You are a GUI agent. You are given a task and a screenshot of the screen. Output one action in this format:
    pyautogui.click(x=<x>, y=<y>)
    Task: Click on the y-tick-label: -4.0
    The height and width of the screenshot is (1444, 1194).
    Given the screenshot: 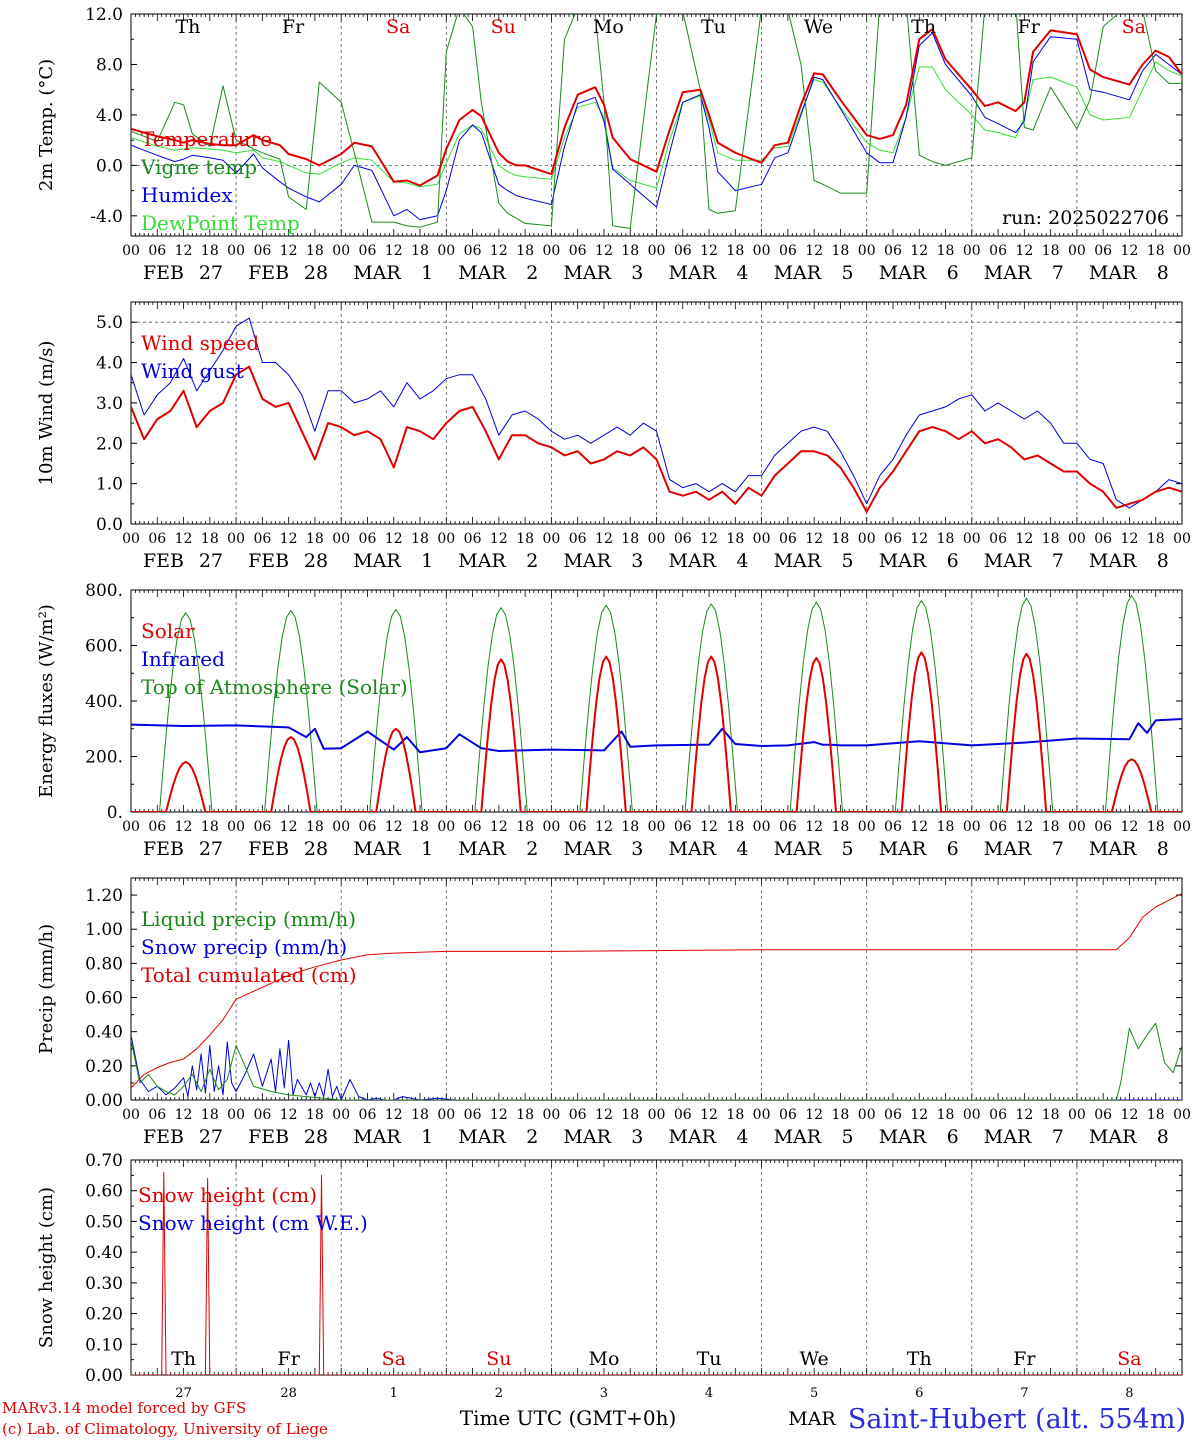 What is the action you would take?
    pyautogui.click(x=106, y=217)
    